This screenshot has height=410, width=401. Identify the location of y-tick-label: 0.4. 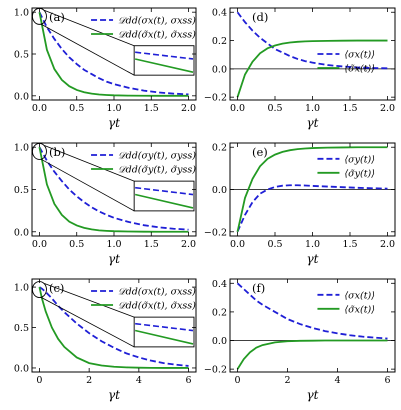
(219, 13).